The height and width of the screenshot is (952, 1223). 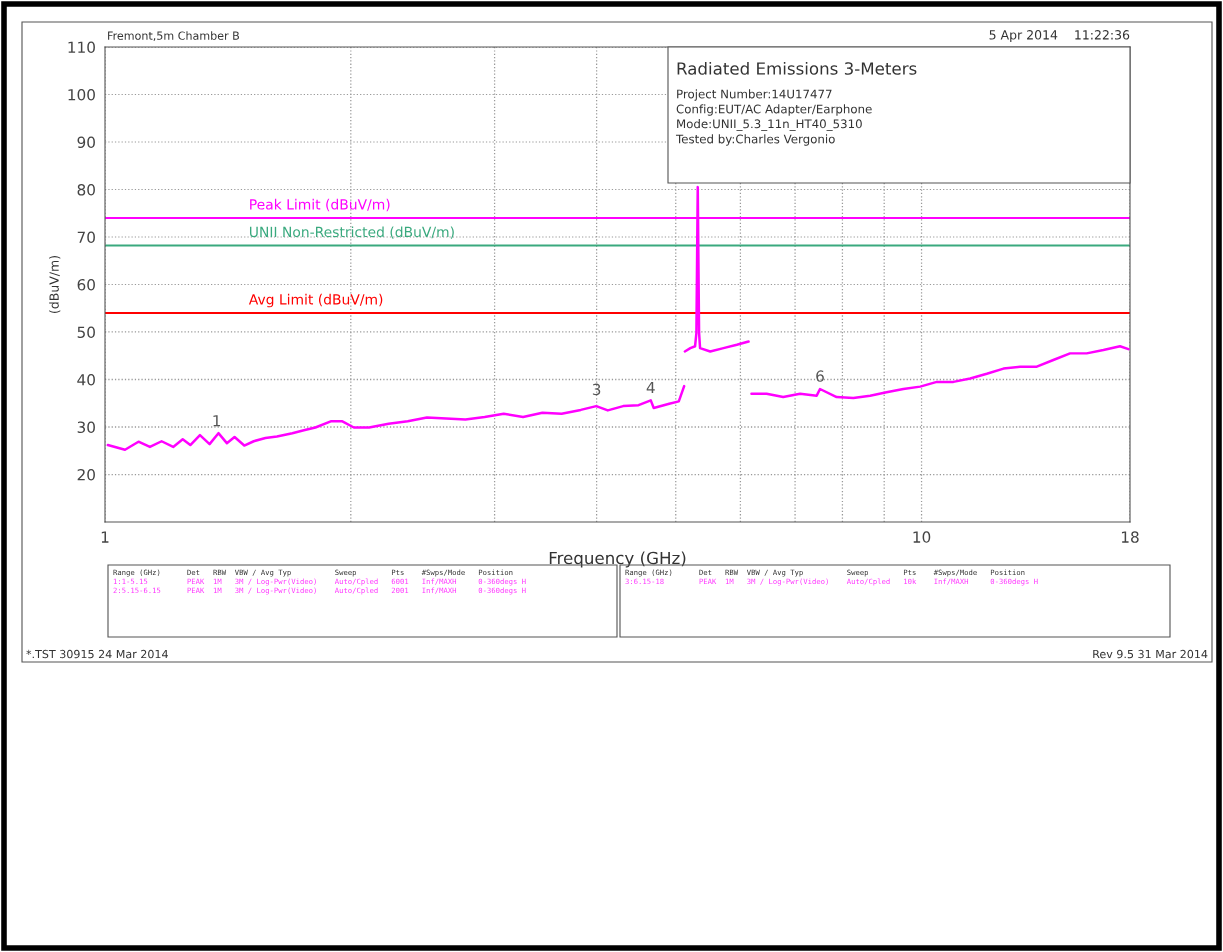 What do you see at coordinates (1059, 36) in the screenshot?
I see `text: 5 Apr 2014 11:22:36` at bounding box center [1059, 36].